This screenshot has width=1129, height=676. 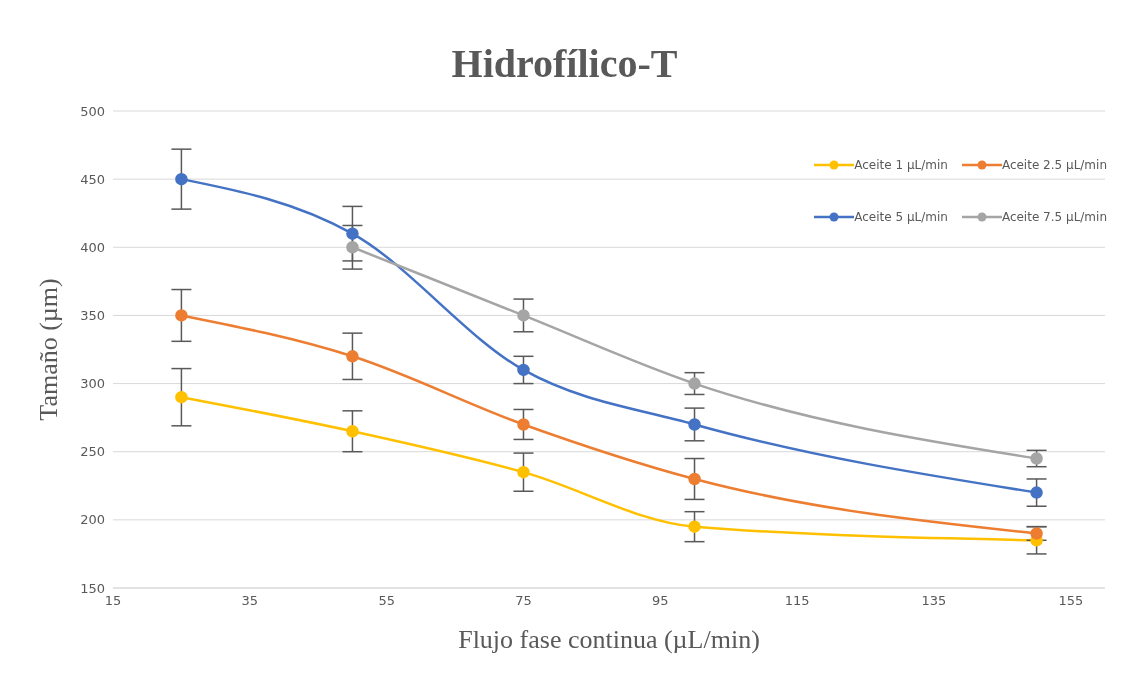 What do you see at coordinates (113, 601) in the screenshot?
I see `x-tick-label: 15` at bounding box center [113, 601].